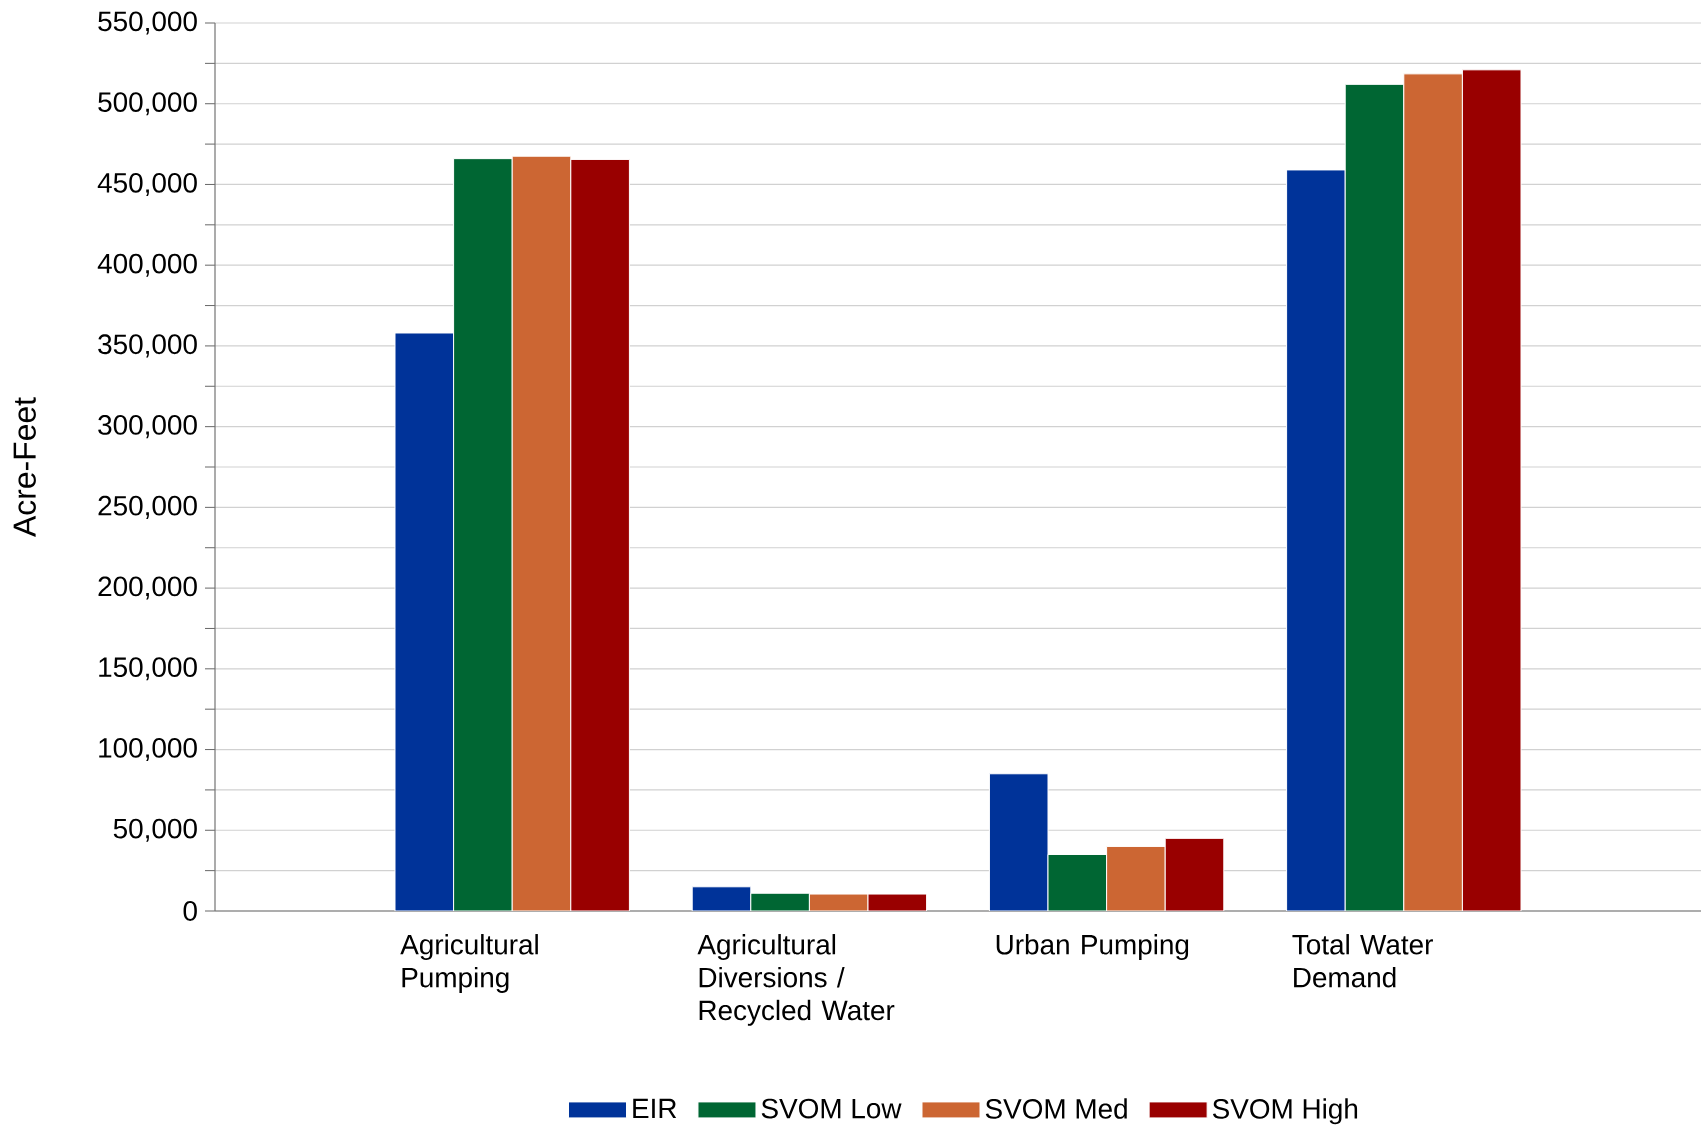  Describe the element at coordinates (147, 104) in the screenshot. I see `y-tick-label: 500,000` at that location.